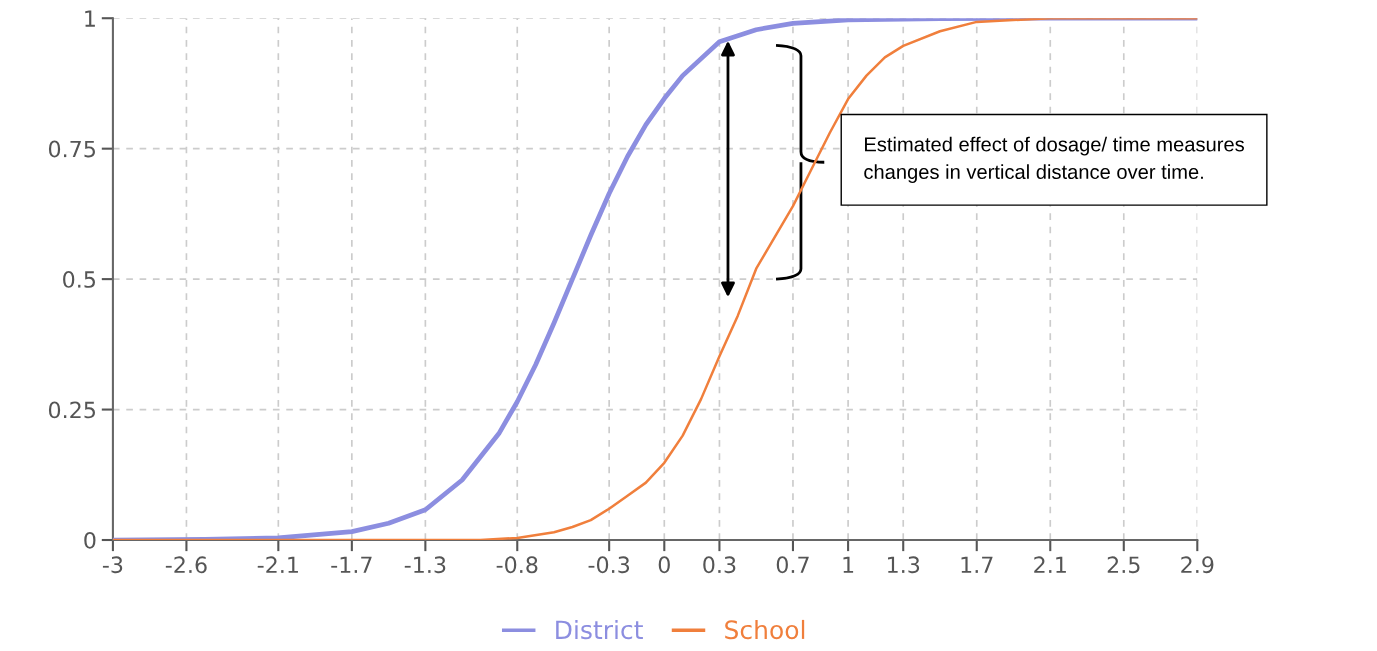  What do you see at coordinates (719, 565) in the screenshot?
I see `x-tick-label: 0.3` at bounding box center [719, 565].